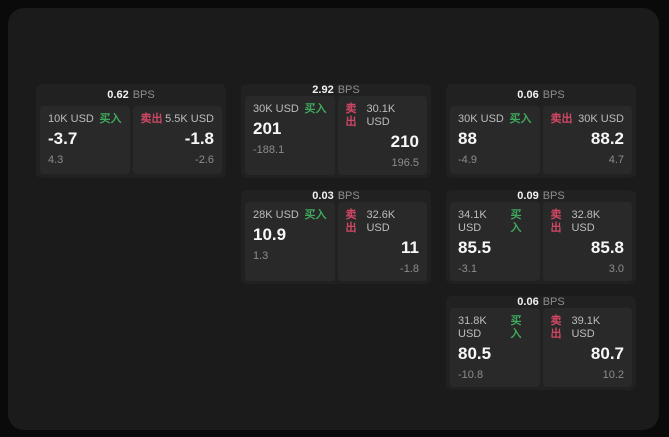 The height and width of the screenshot is (437, 669). What do you see at coordinates (267, 128) in the screenshot?
I see `buy-price: 201` at bounding box center [267, 128].